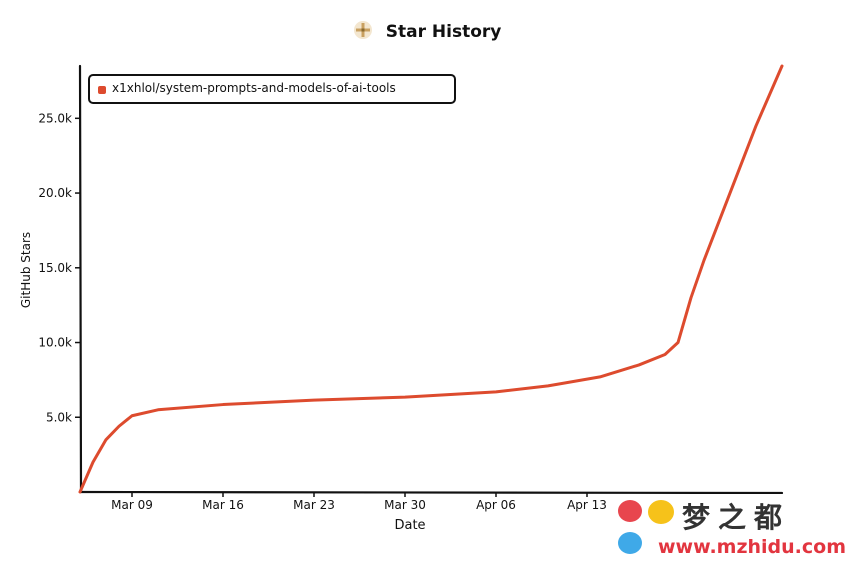  Describe the element at coordinates (26, 270) in the screenshot. I see `y-axis-title: GitHub Stars` at that location.